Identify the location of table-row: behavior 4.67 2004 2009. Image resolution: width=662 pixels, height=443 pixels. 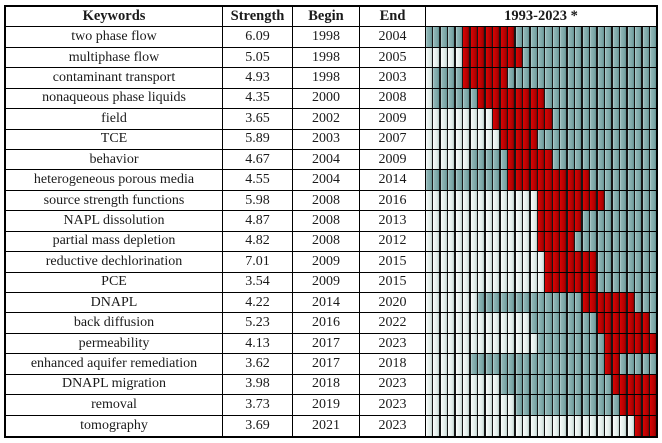
(331, 160).